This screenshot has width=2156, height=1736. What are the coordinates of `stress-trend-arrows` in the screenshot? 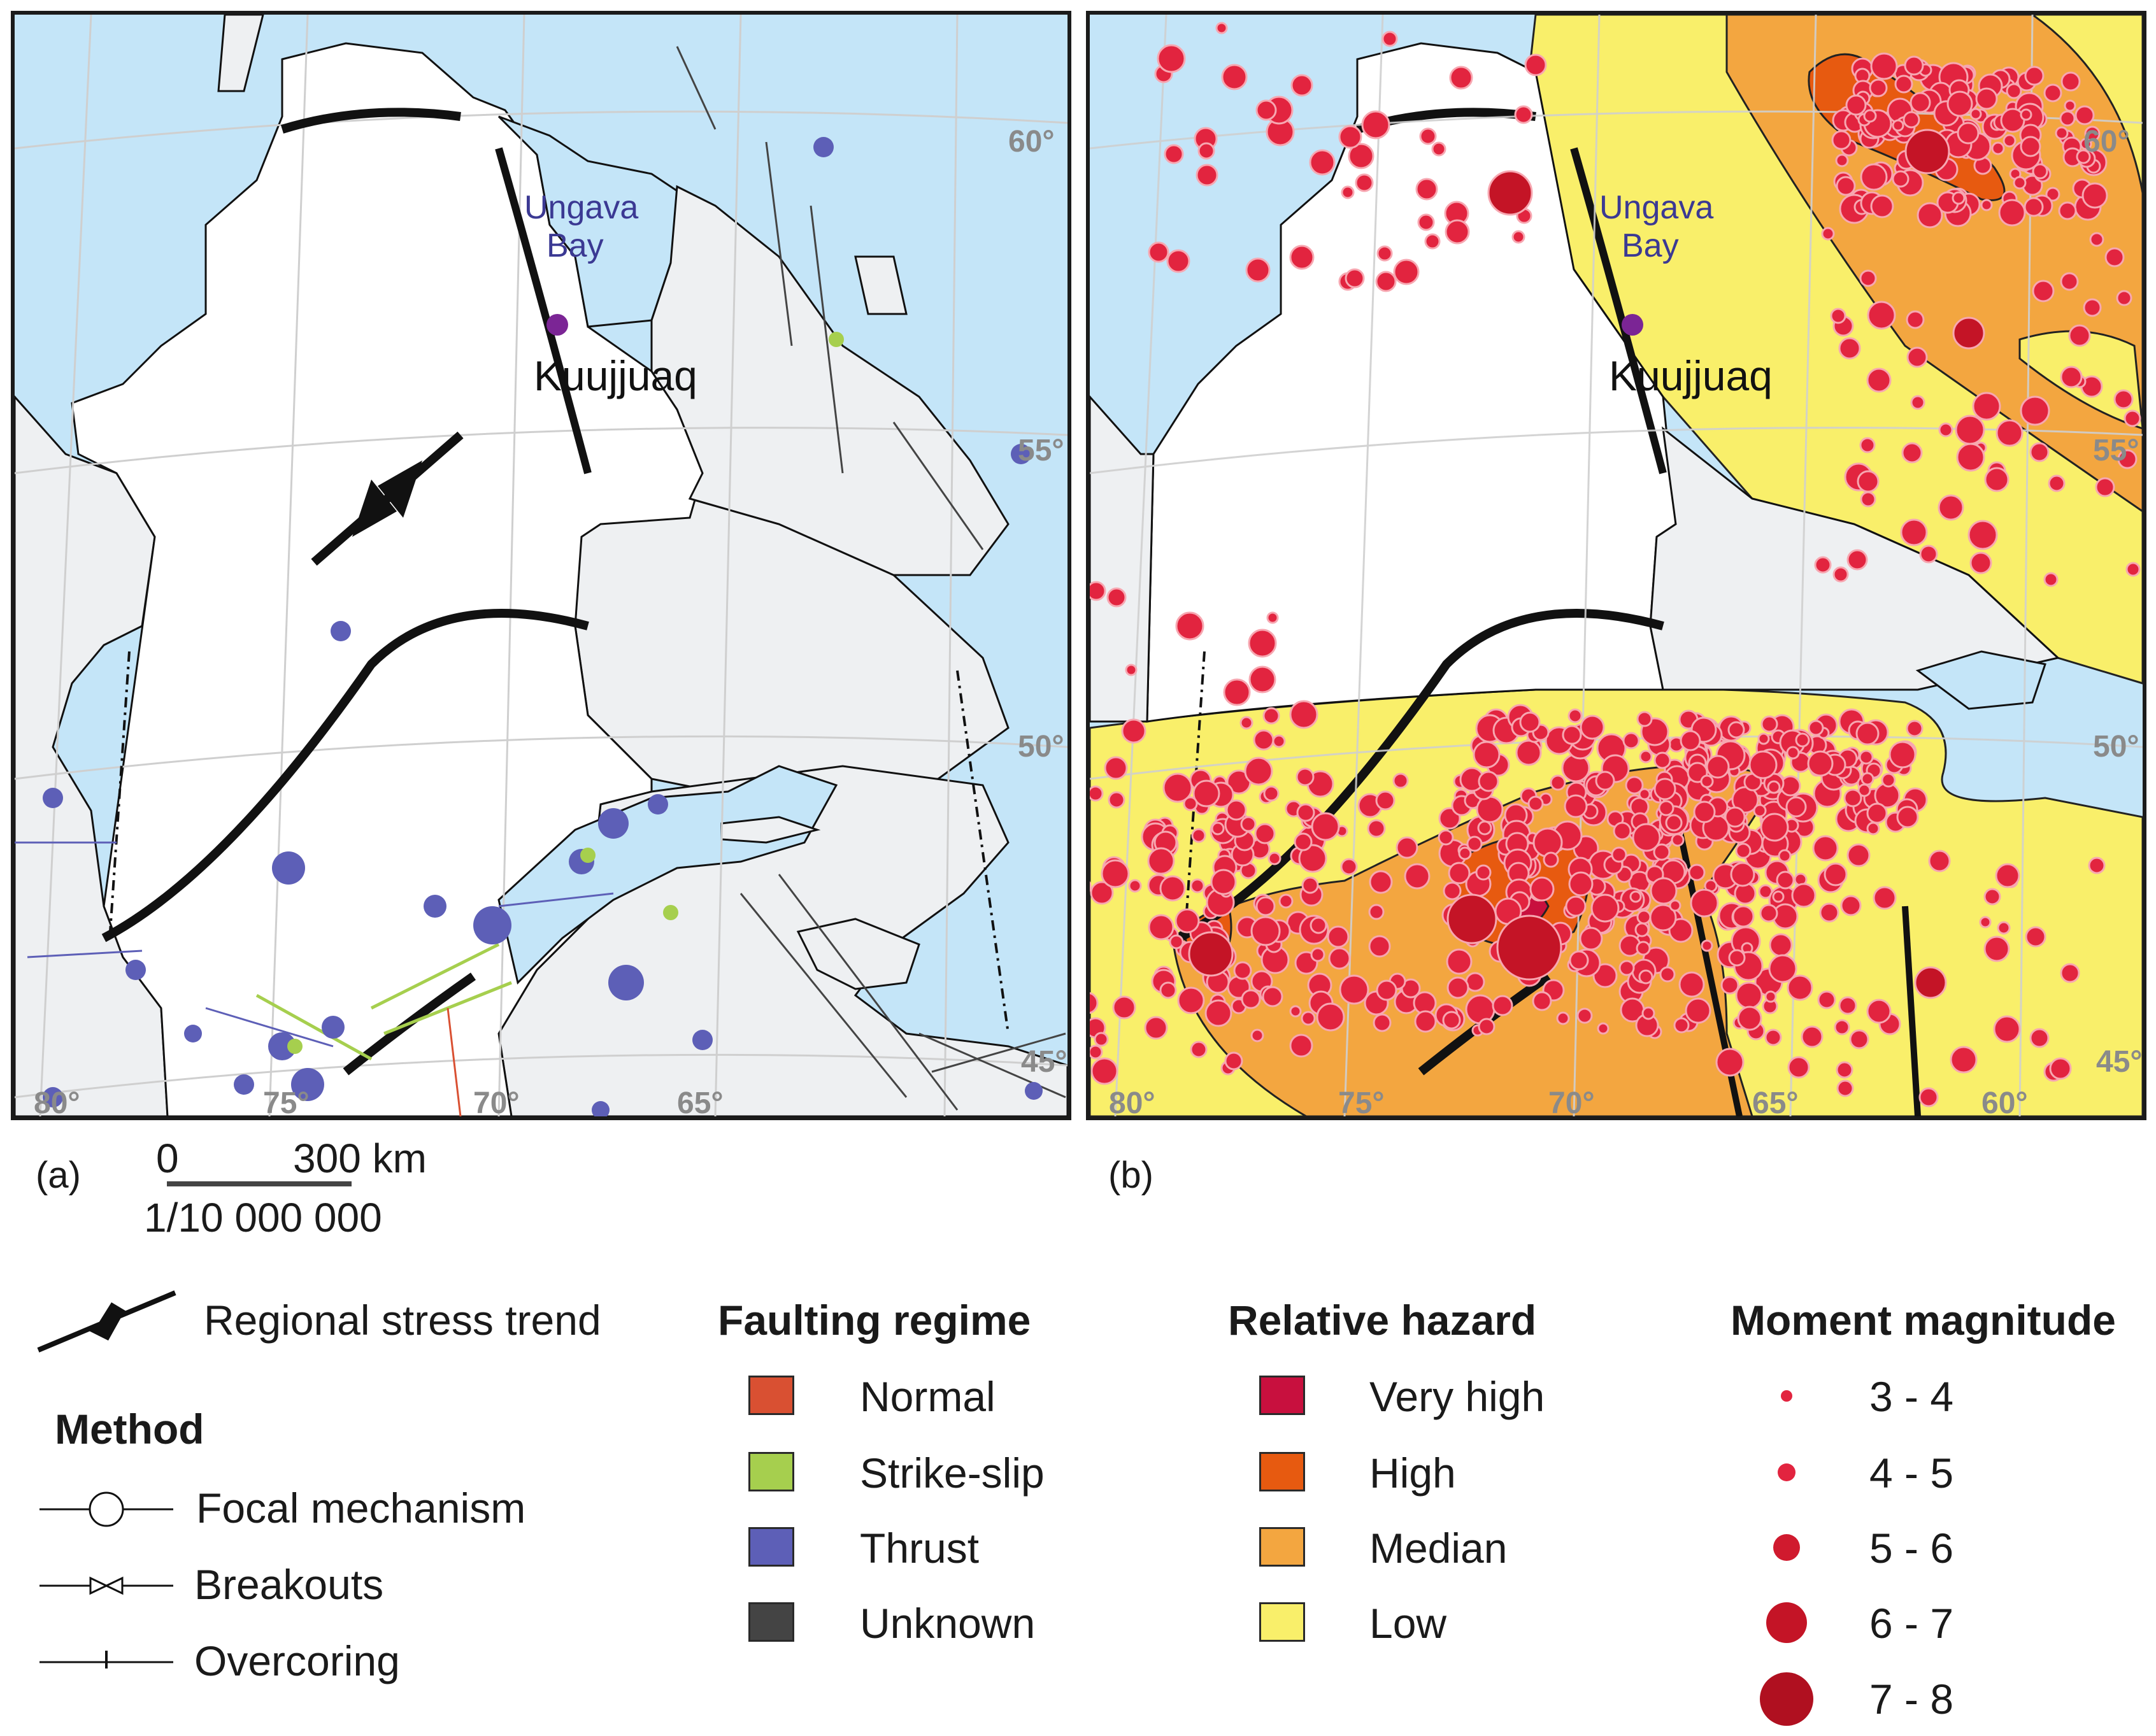 It's located at (387, 498).